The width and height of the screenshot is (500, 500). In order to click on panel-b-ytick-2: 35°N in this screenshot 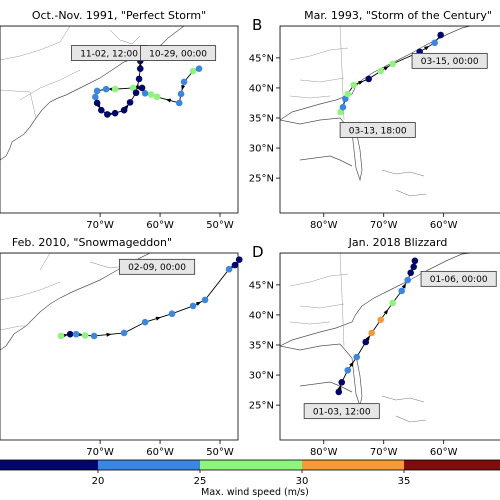, I will do `click(261, 118)`.